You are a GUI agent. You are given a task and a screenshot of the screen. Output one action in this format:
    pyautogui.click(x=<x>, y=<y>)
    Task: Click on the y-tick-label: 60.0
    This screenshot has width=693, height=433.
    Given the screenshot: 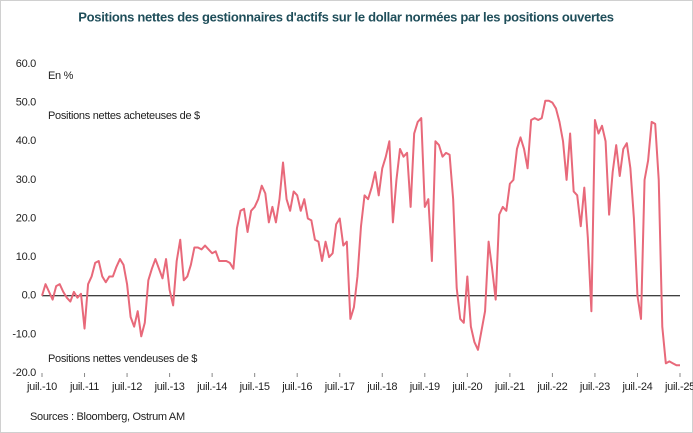 What is the action you would take?
    pyautogui.click(x=26, y=64)
    